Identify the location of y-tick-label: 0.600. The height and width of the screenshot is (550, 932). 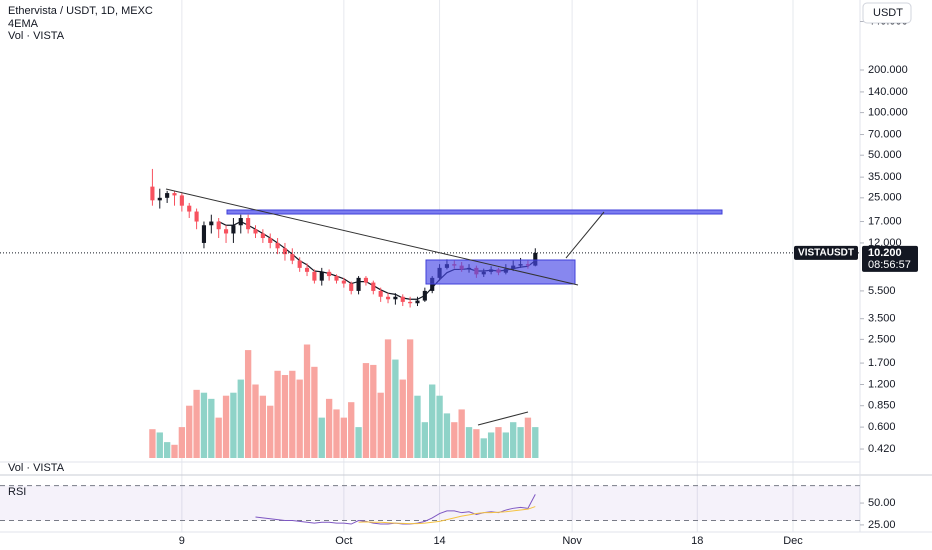
(882, 427).